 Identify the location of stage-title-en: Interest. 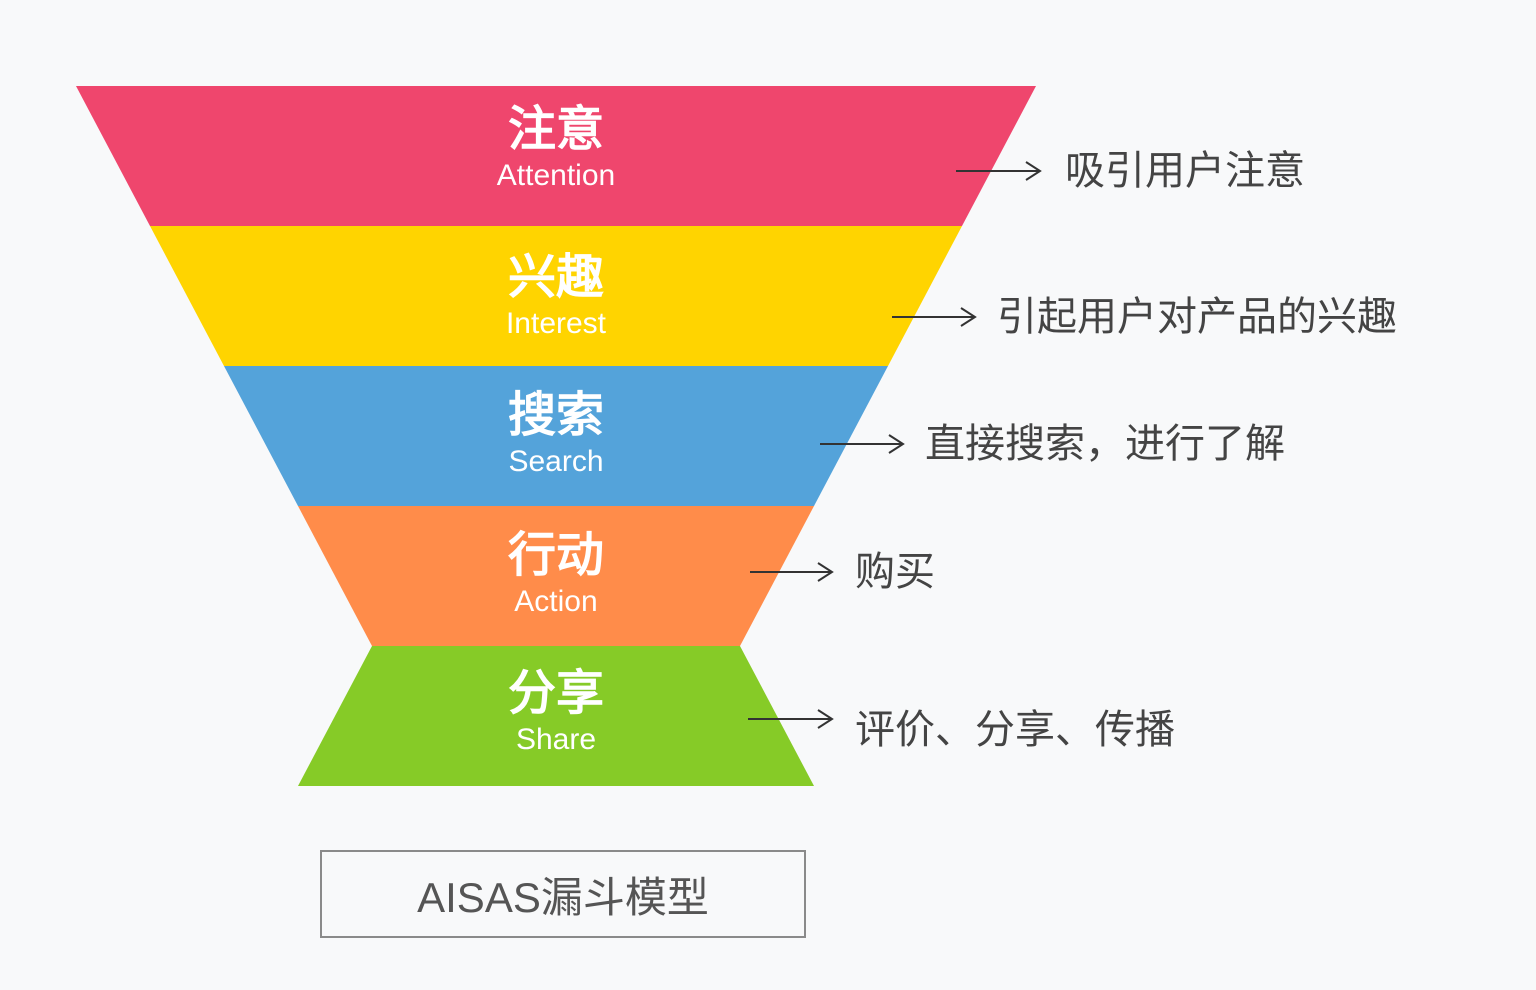
(556, 323).